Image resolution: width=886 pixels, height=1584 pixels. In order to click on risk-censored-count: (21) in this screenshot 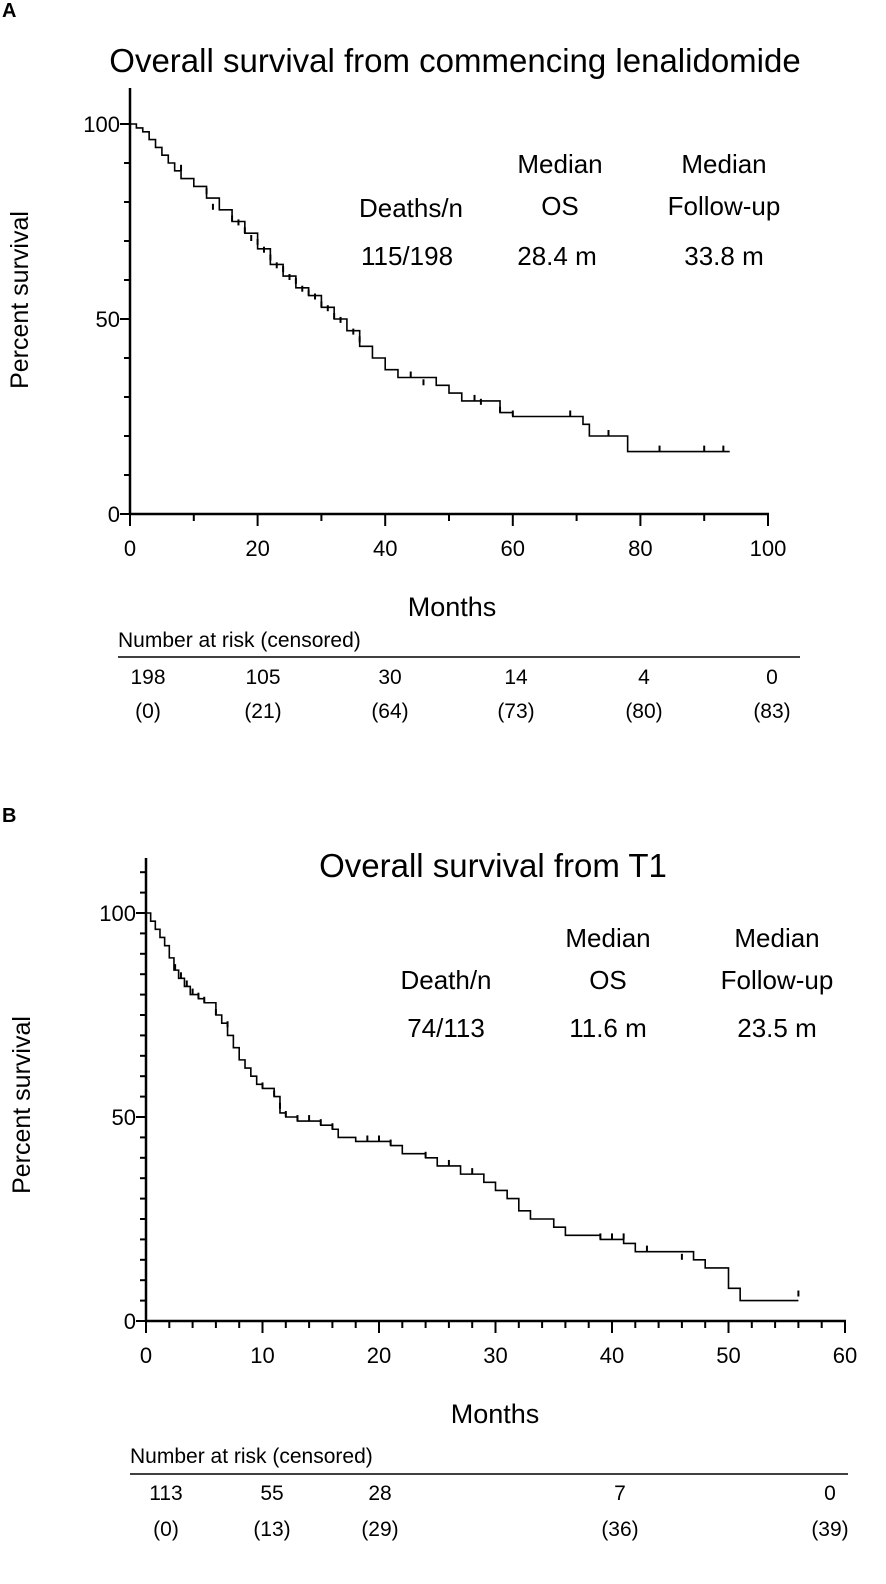, I will do `click(262, 711)`.